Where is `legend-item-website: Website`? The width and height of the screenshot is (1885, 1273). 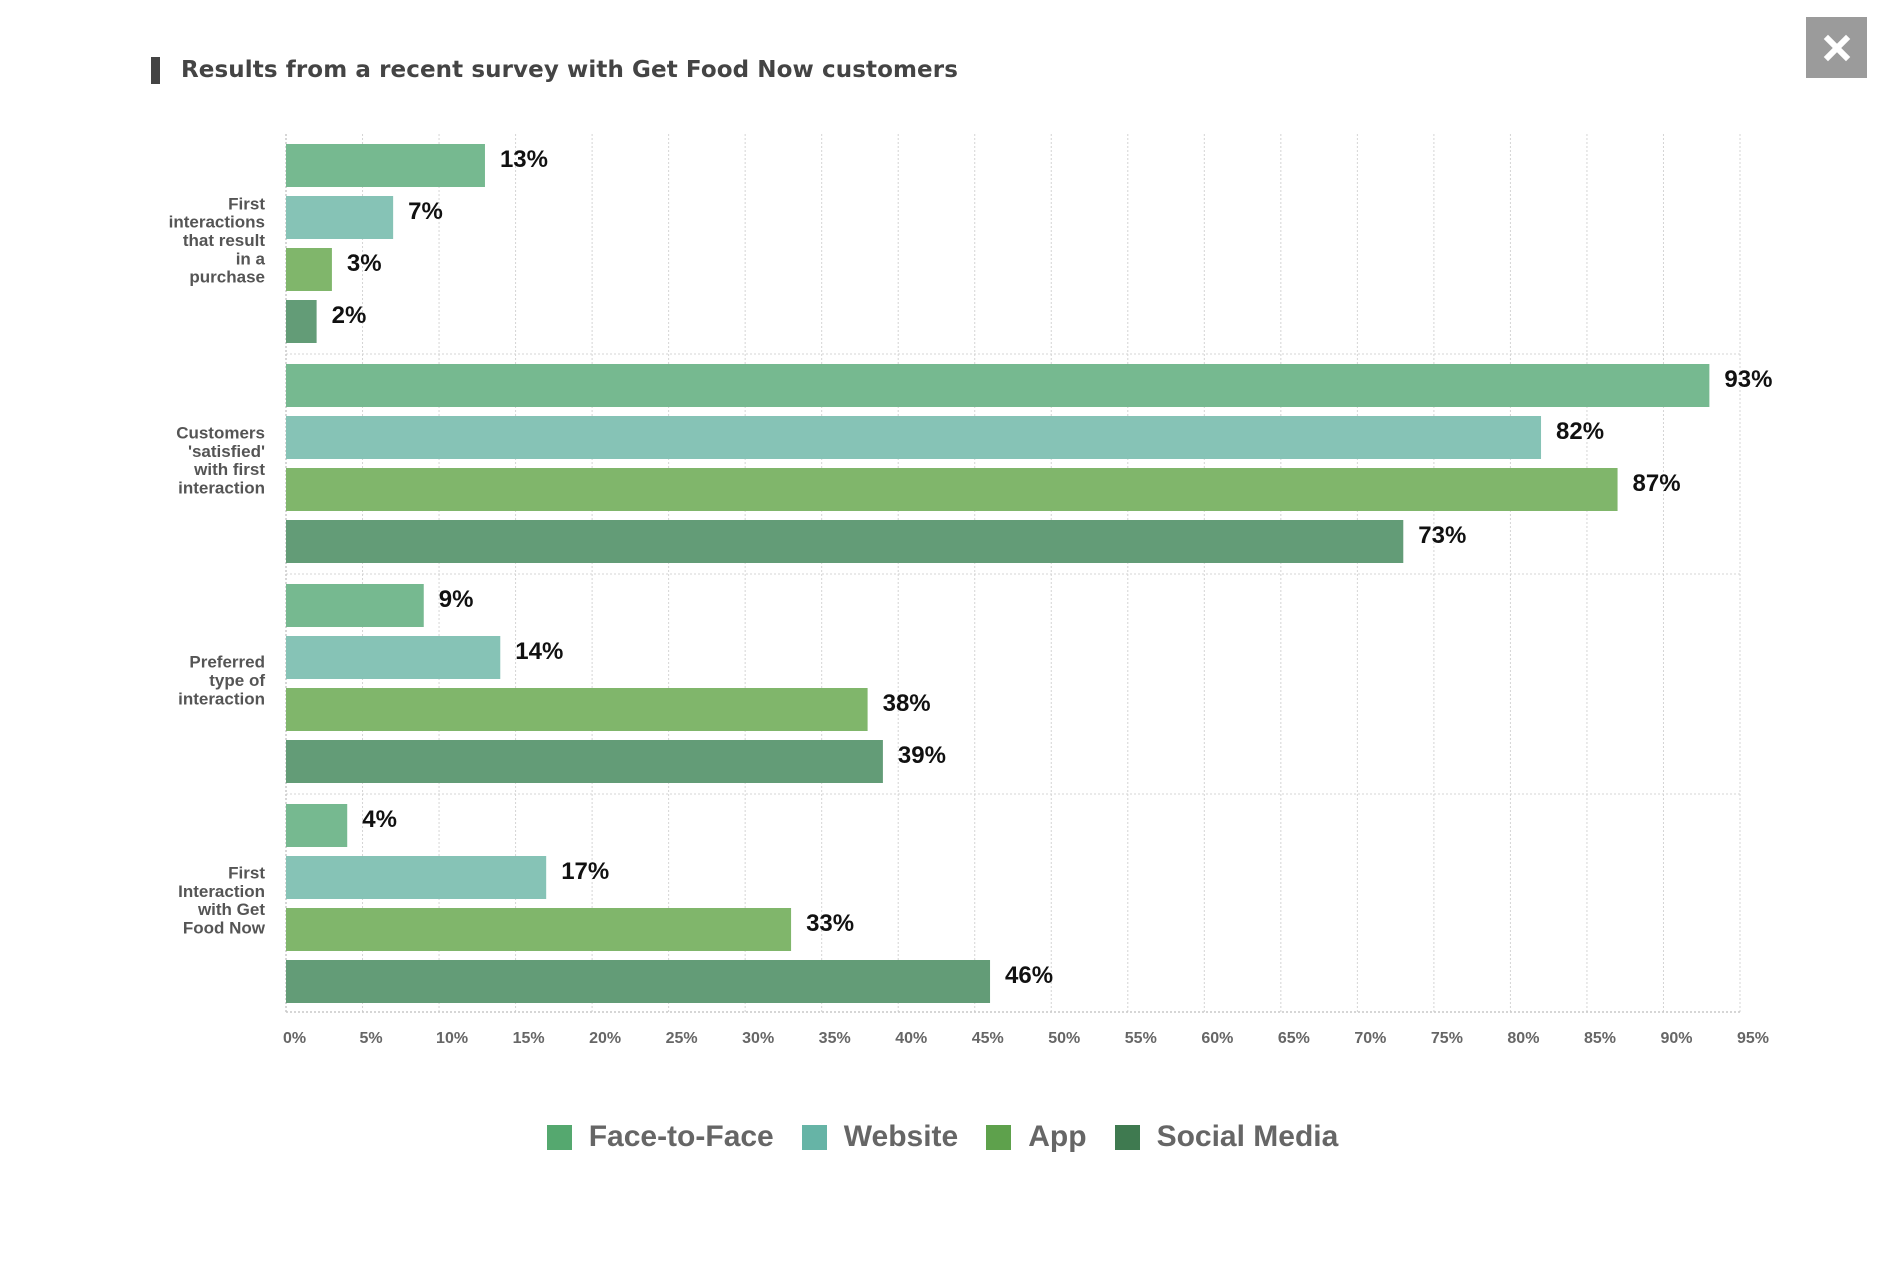
legend-item-website: Website is located at coordinates (880, 1137).